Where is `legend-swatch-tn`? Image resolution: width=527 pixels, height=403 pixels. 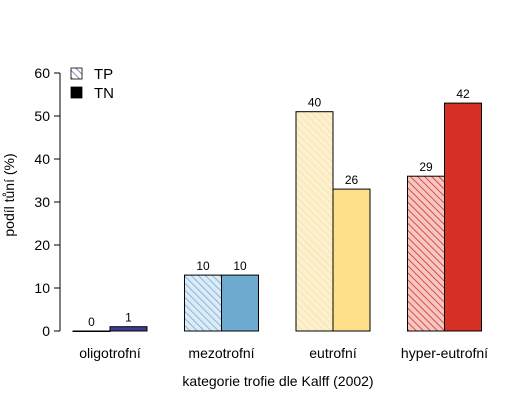 legend-swatch-tn is located at coordinates (76, 92).